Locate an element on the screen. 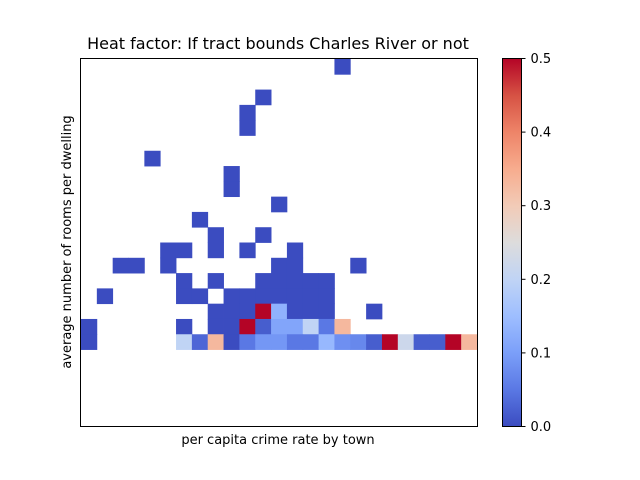  x-axis-label: per capita crime rate by town is located at coordinates (277, 440).